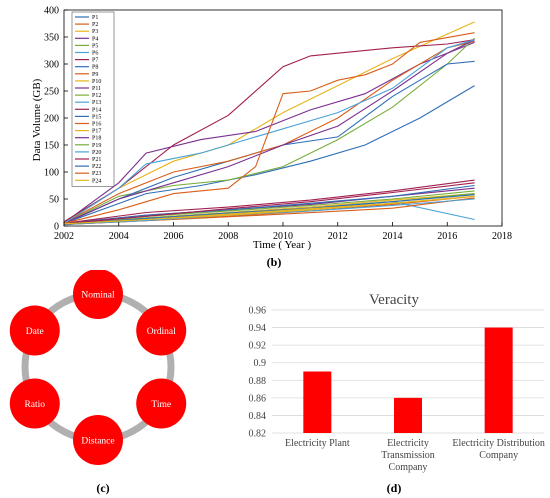 The width and height of the screenshot is (550, 498). Describe the element at coordinates (95, 39) in the screenshot. I see `legend-entry: P4` at that location.